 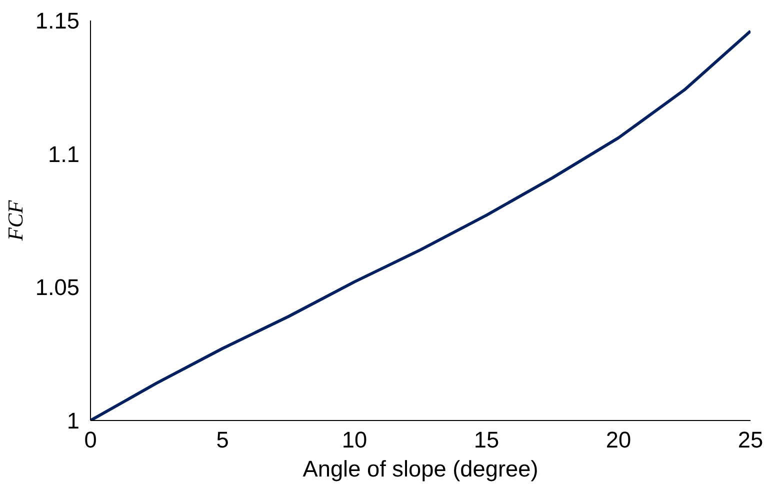 I want to click on y-tick-label: 1, so click(x=73, y=421).